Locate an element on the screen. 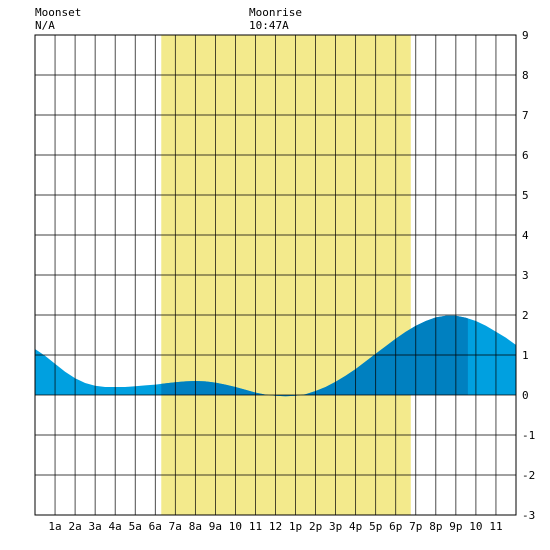 The width and height of the screenshot is (550, 550). y-tick-label: -3 is located at coordinates (528, 515).